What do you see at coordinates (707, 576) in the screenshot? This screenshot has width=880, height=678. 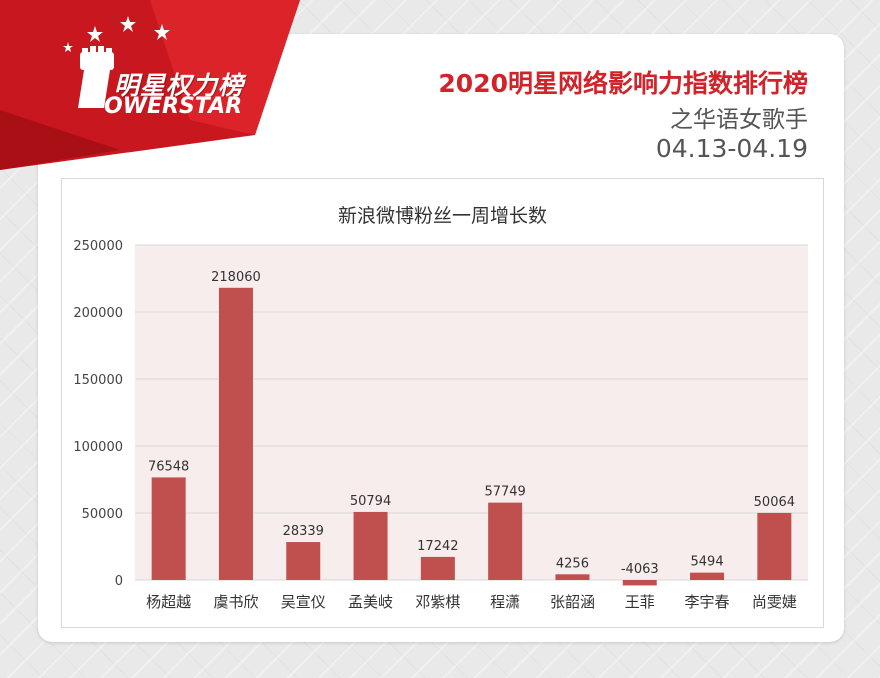 I see `bar-李宇春` at bounding box center [707, 576].